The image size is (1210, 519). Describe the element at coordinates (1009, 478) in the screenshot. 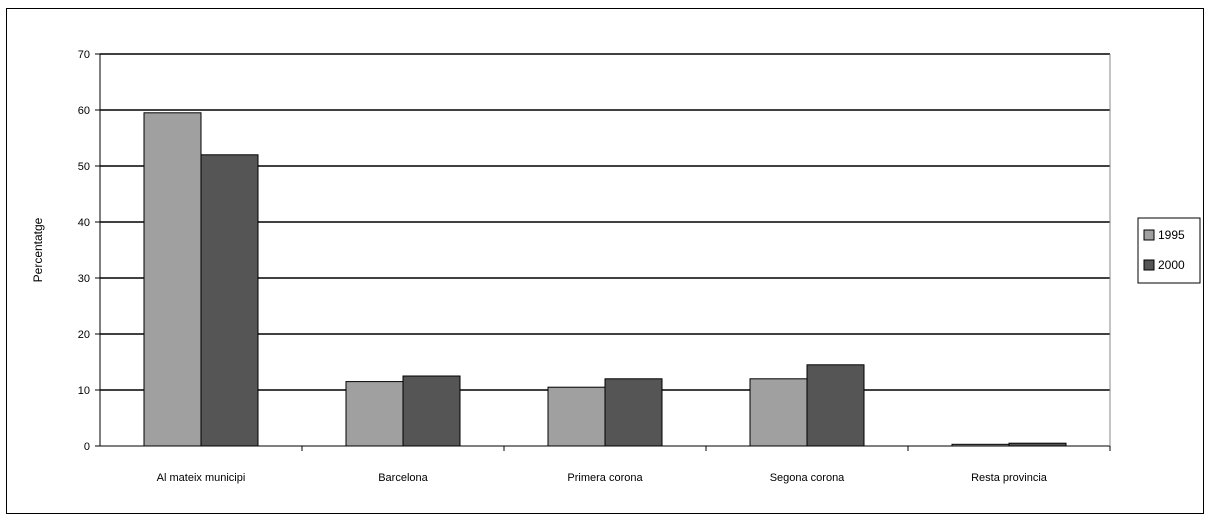

I see `x-category-label: Resta provincia` at that location.